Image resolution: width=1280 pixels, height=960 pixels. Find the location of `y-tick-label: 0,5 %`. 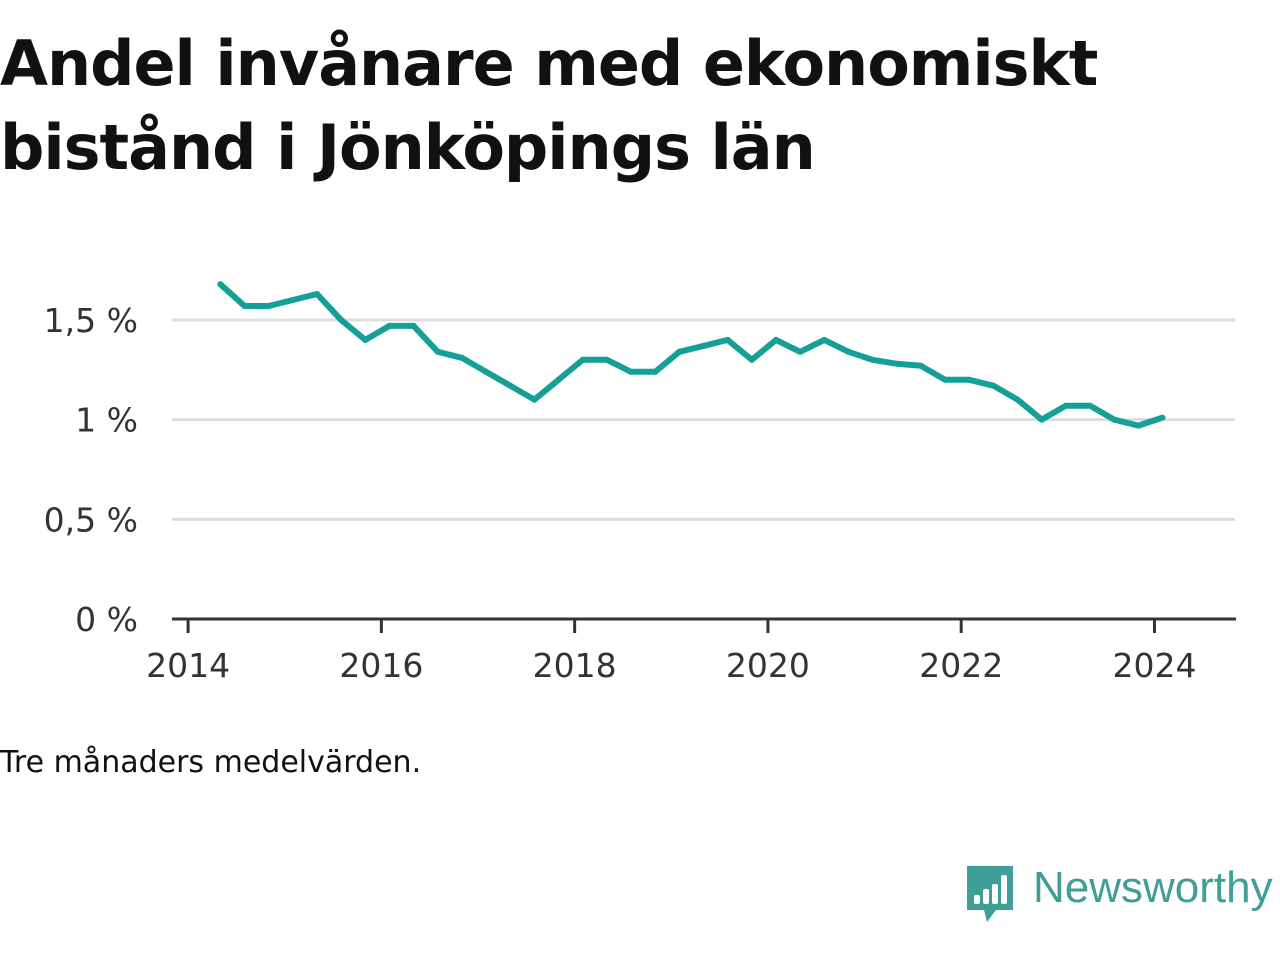

y-tick-label: 0,5 % is located at coordinates (91, 519).